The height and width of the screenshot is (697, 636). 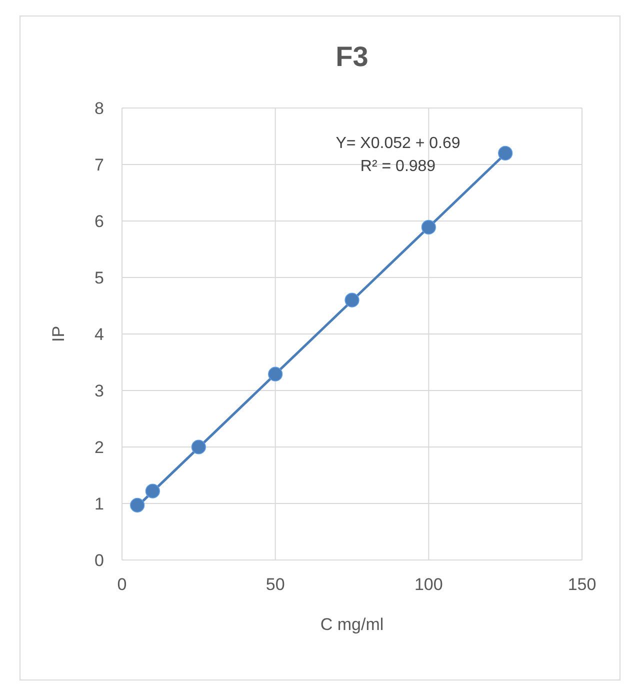 I want to click on y-tick-label: 4, so click(x=99, y=334).